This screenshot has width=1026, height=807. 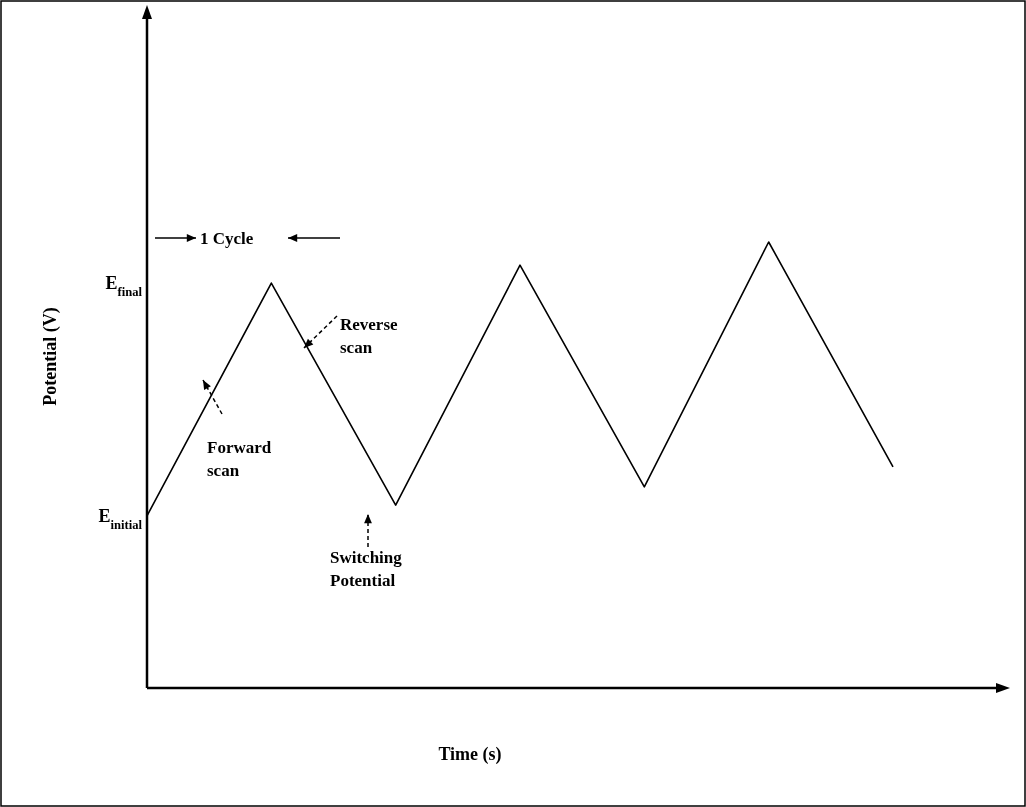 I want to click on annotation: Switching Potential, so click(x=366, y=569).